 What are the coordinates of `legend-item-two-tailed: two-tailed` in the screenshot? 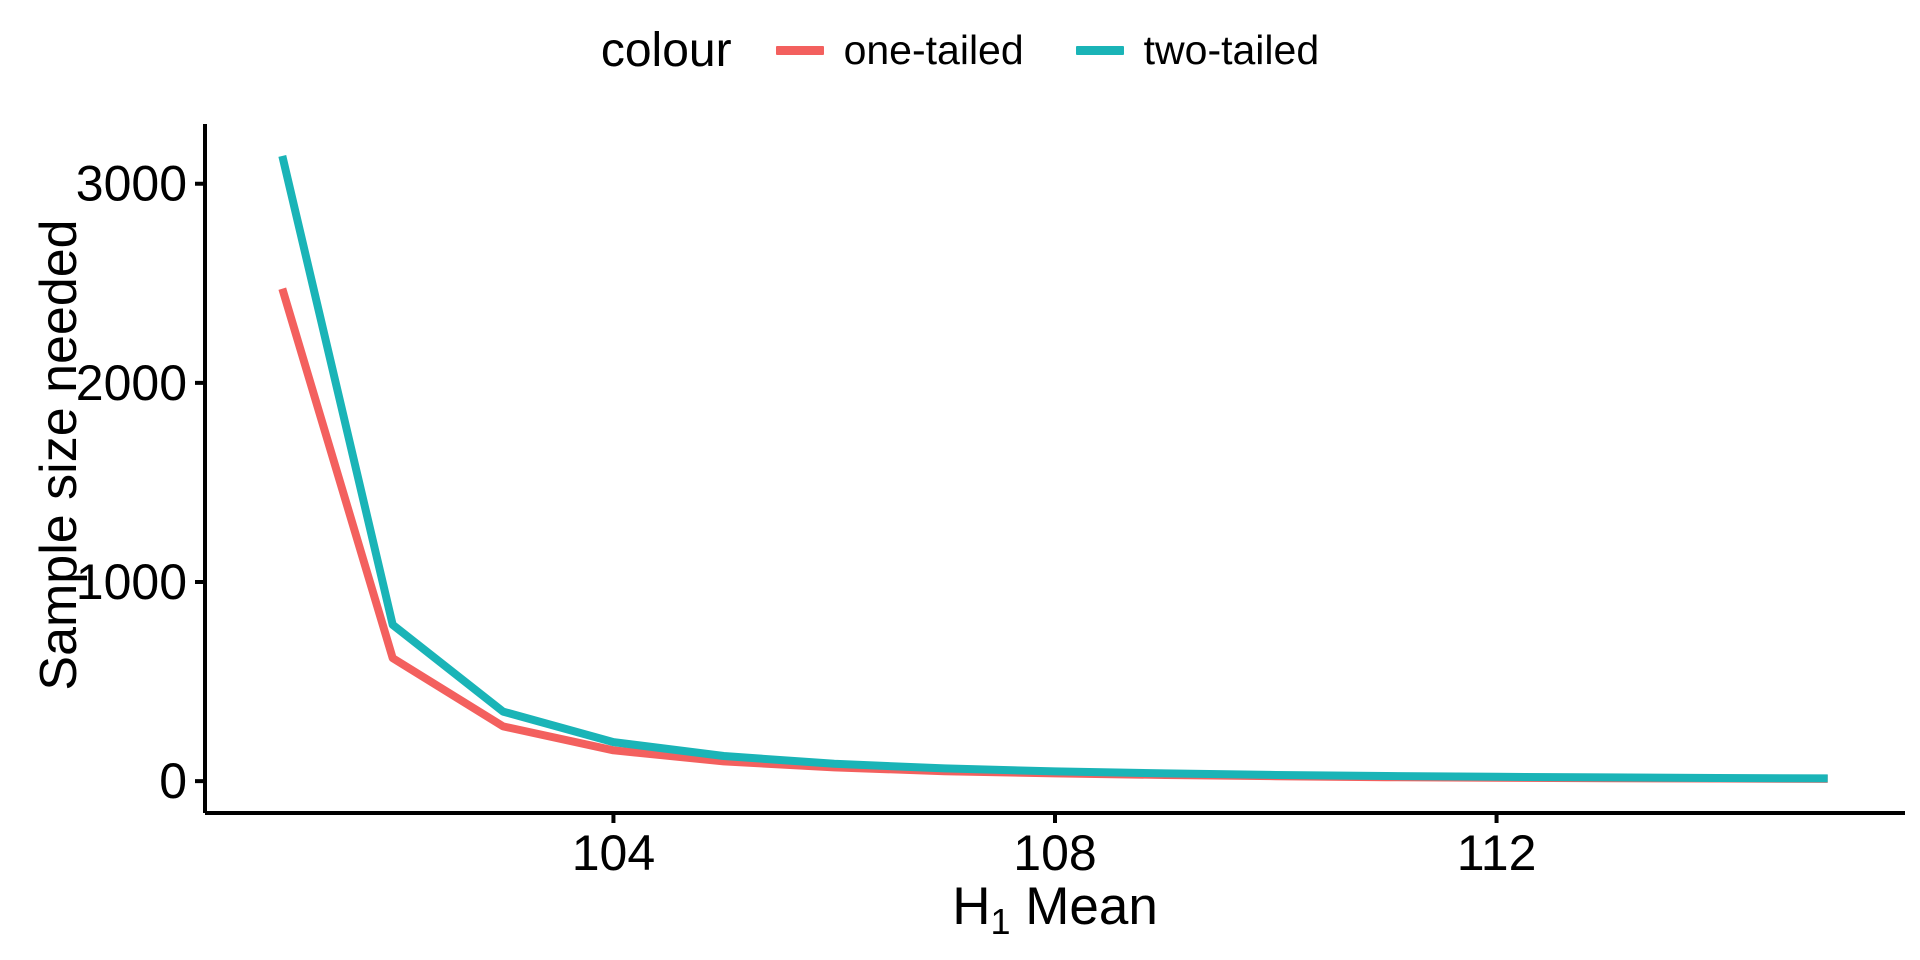 It's located at (1197, 50).